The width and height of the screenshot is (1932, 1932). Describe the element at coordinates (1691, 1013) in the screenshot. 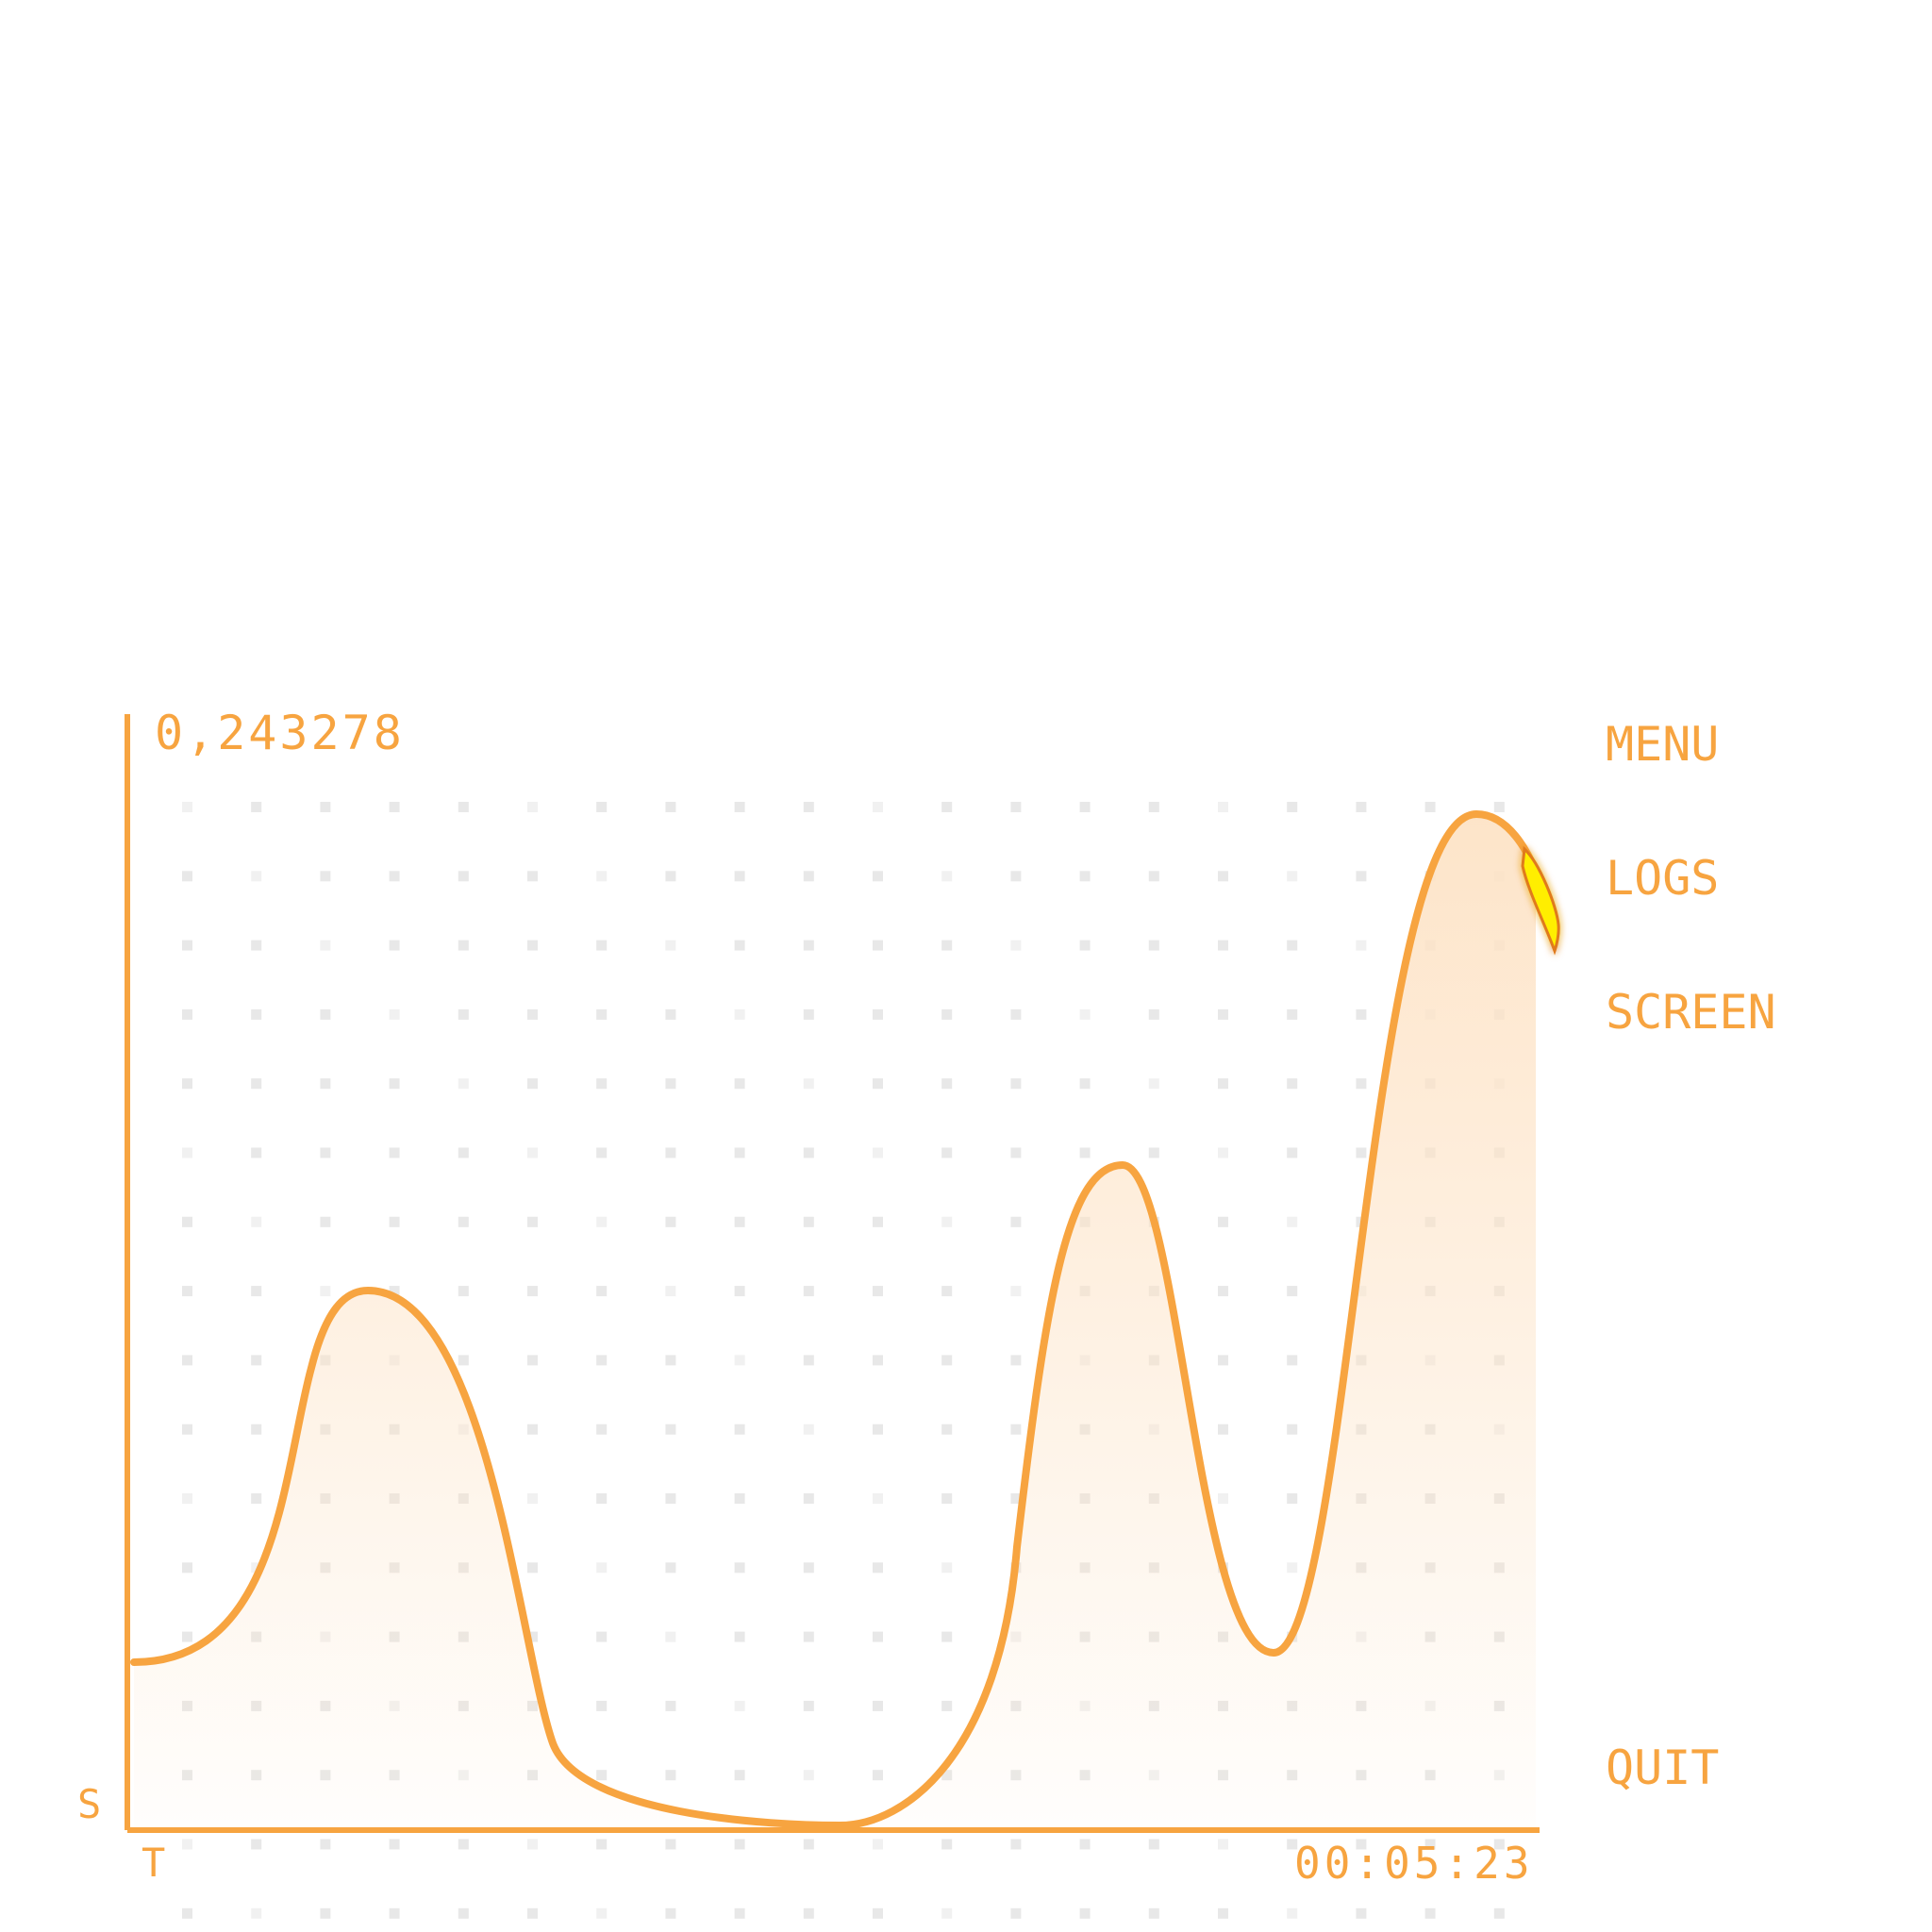

I see `screen-button: SCREEN` at that location.